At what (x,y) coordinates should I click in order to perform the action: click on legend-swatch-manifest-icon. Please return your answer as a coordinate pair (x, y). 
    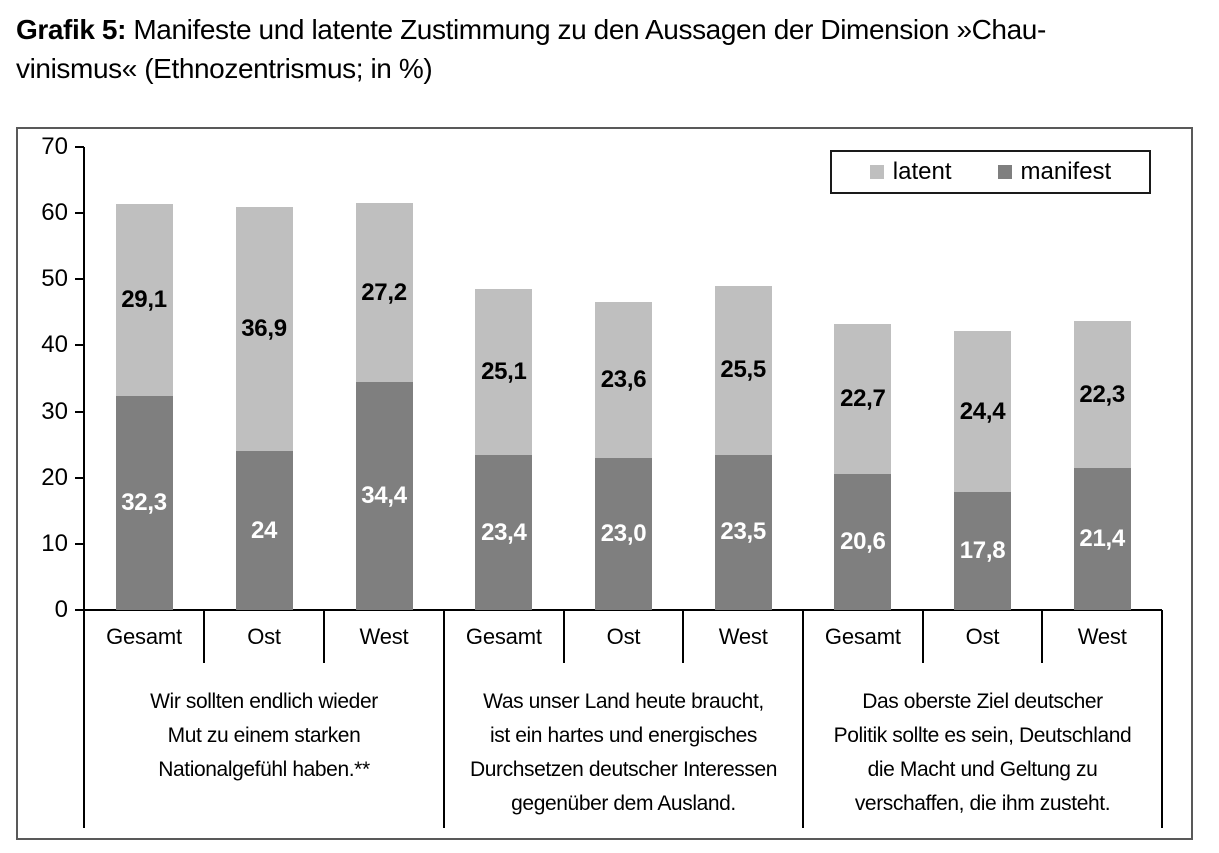
    Looking at the image, I should click on (1004, 172).